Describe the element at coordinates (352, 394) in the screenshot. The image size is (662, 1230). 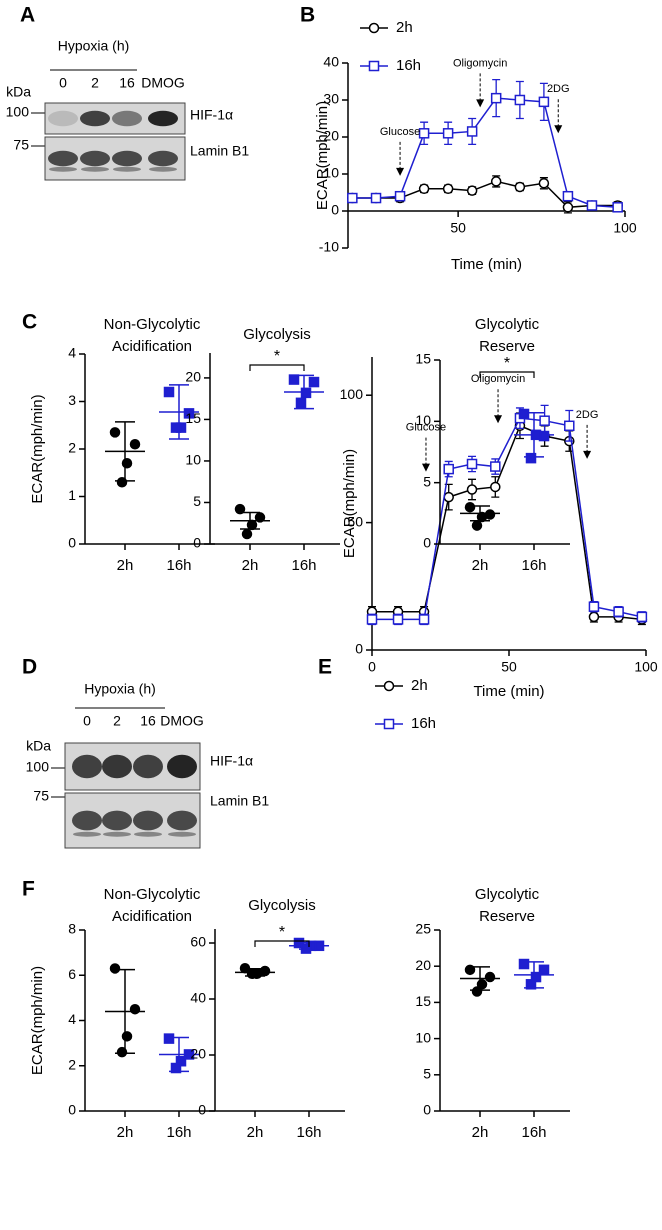
I see `y-tick-label: 100` at that location.